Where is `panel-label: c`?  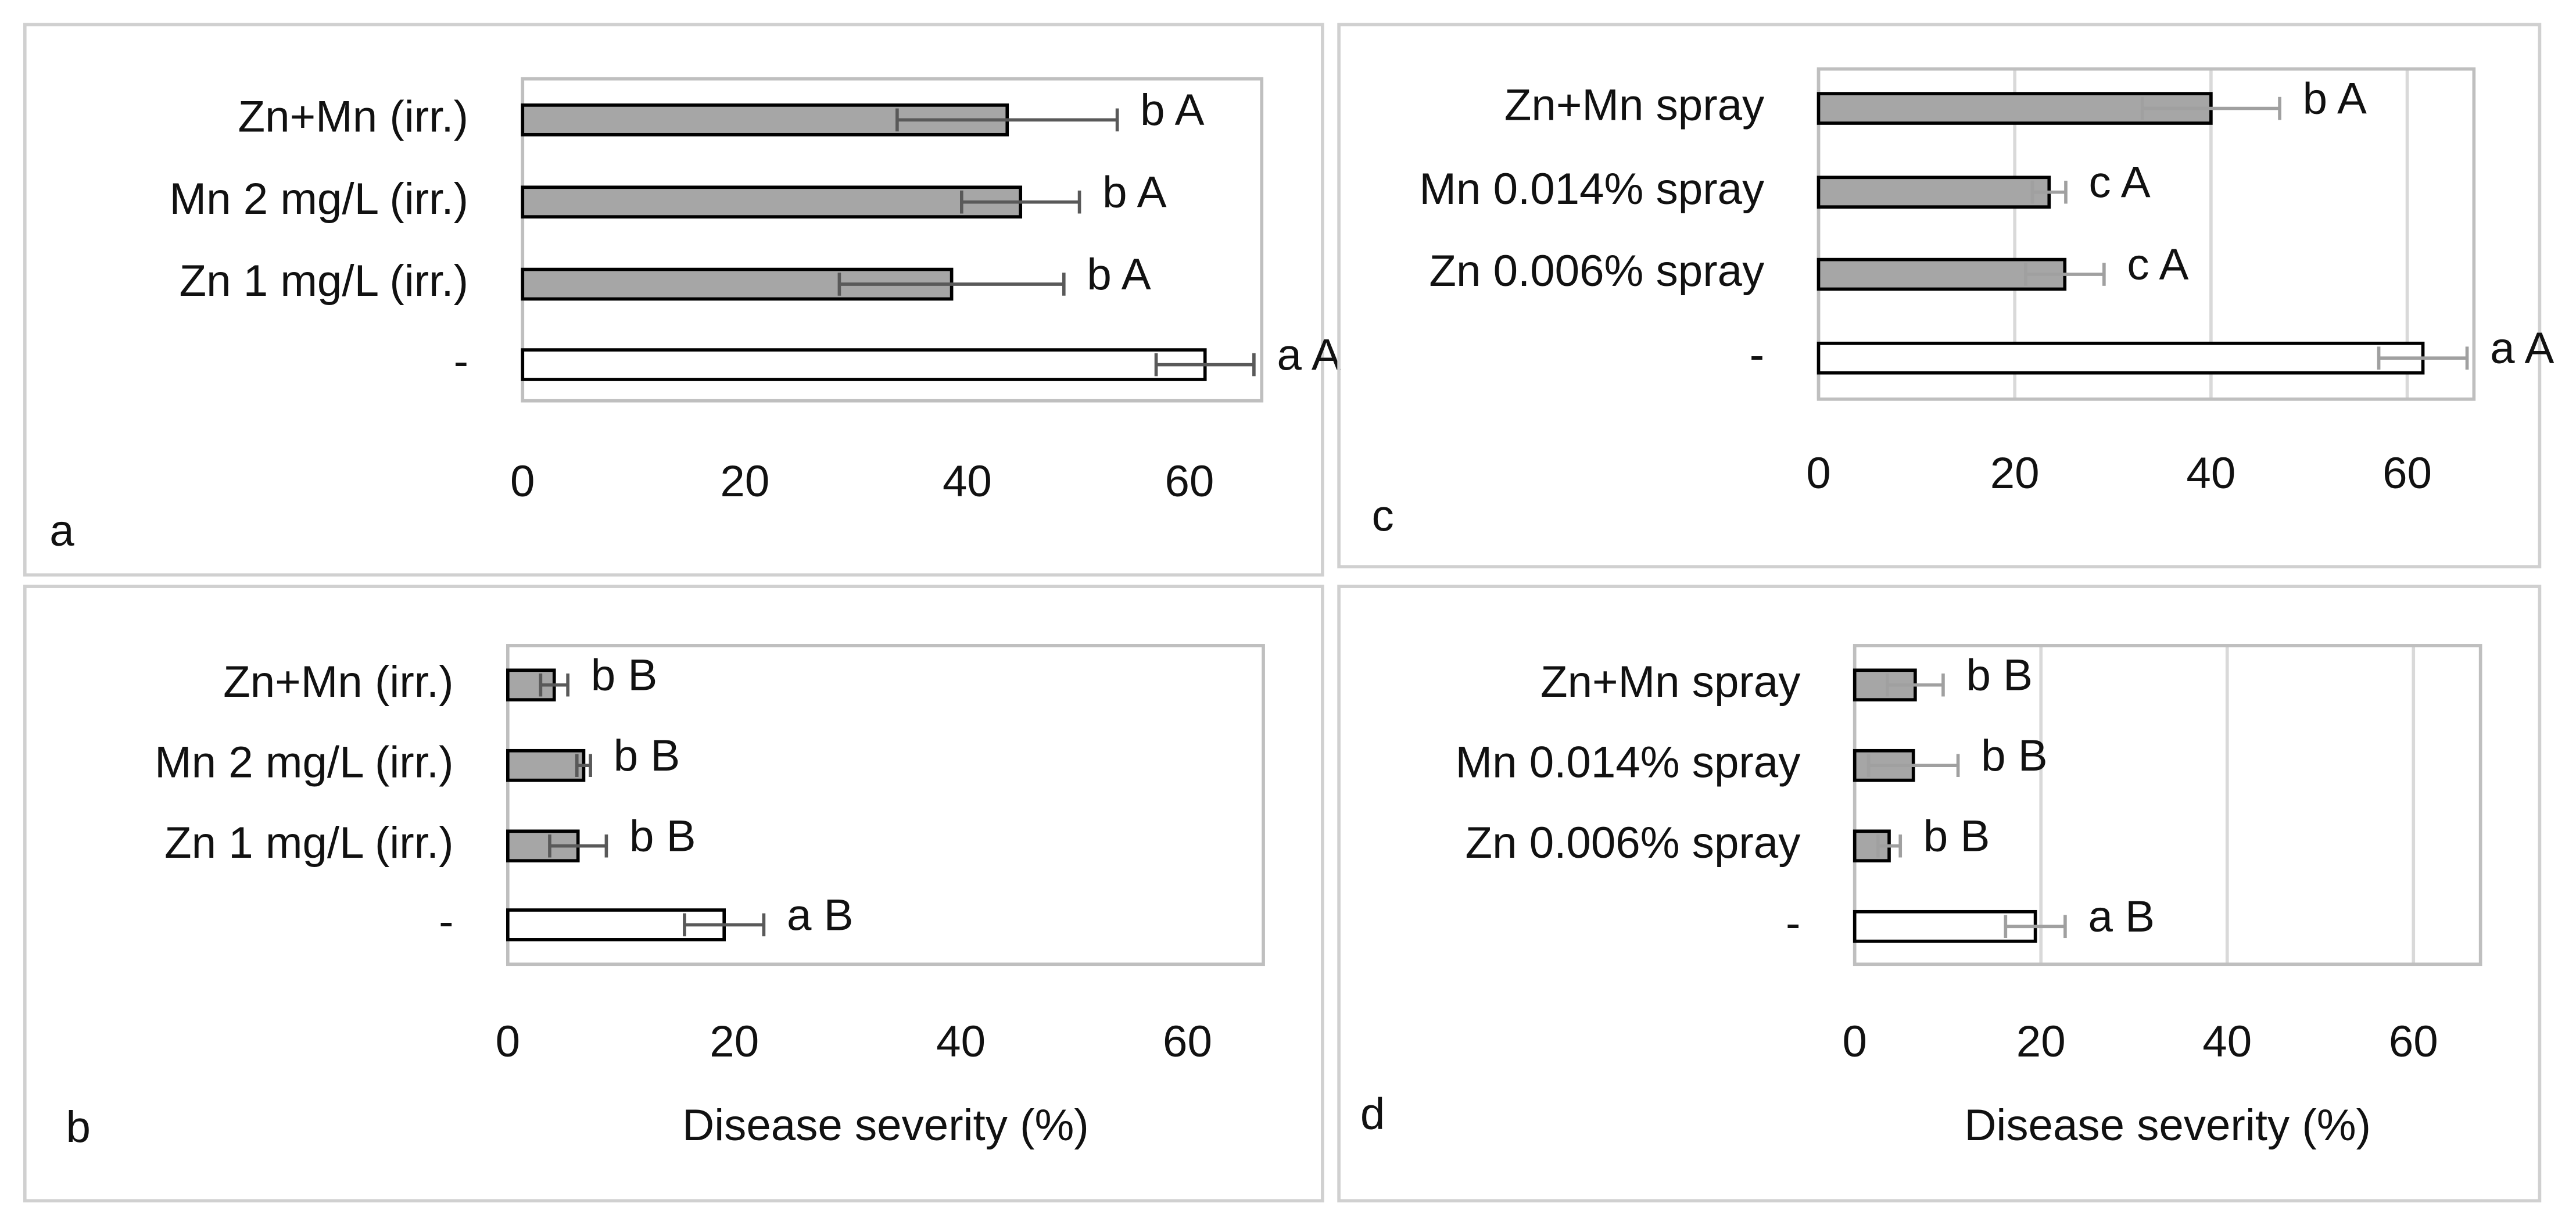
panel-label: c is located at coordinates (1383, 515).